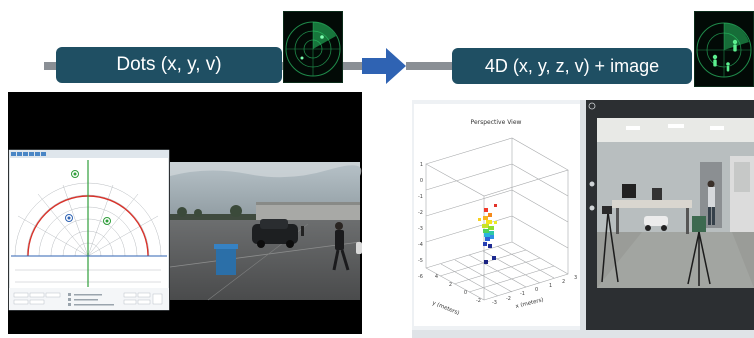 Image resolution: width=754 pixels, height=338 pixels. Describe the element at coordinates (313, 47) in the screenshot. I see `radar-scope-icon` at that location.